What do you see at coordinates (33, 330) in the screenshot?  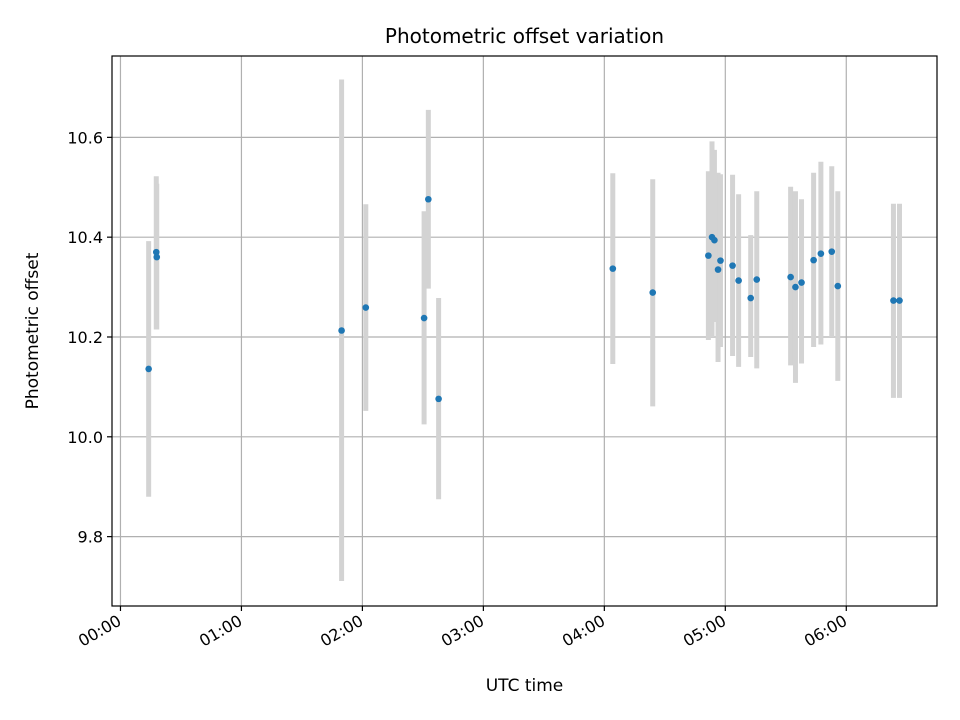 I see `y-axis-title: Photometric offset` at bounding box center [33, 330].